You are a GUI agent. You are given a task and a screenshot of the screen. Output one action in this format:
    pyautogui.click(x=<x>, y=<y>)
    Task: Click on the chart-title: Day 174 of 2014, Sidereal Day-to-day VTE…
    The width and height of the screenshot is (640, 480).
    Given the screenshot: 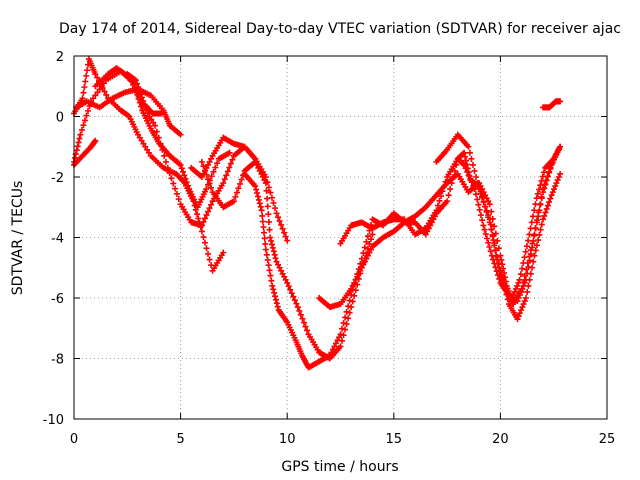 What is the action you would take?
    pyautogui.click(x=340, y=29)
    